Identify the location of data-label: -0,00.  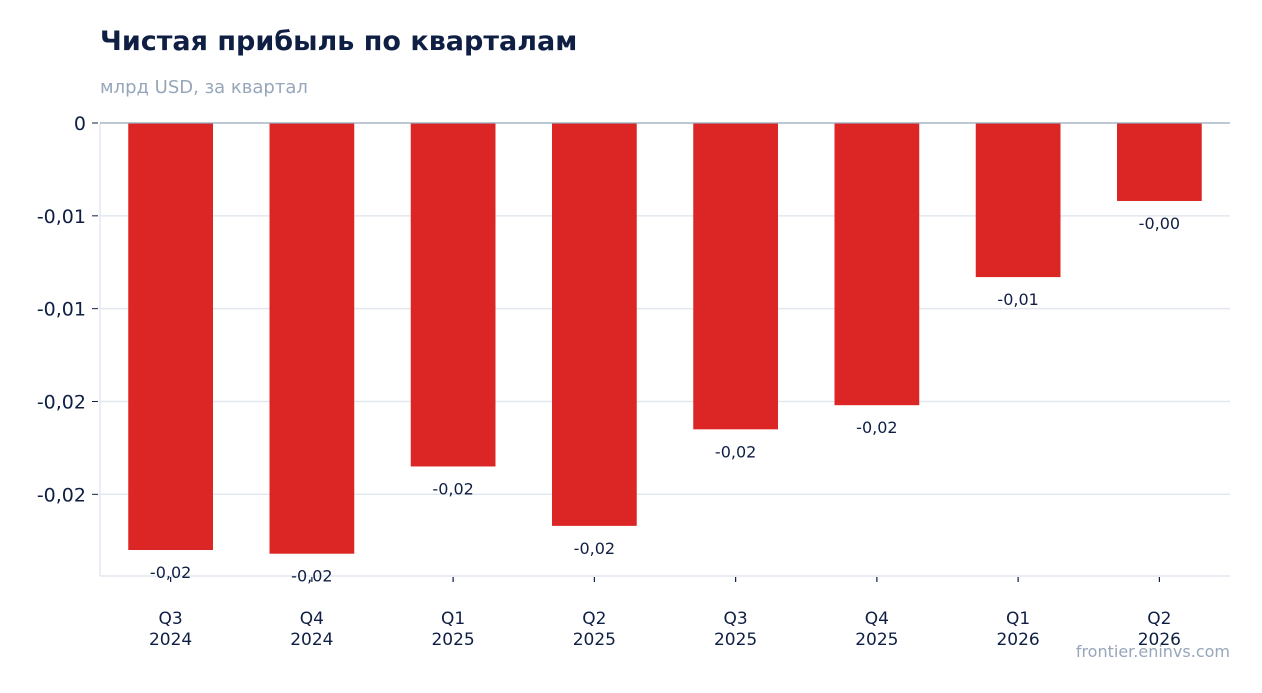
(1159, 223).